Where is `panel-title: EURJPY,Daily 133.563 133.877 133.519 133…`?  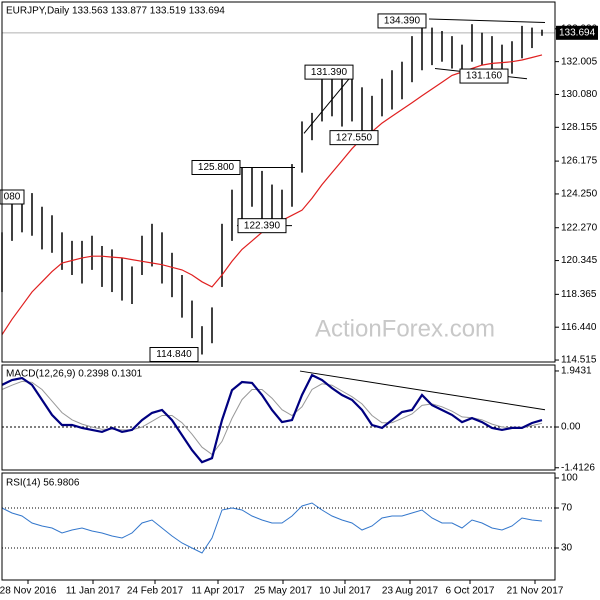
panel-title: EURJPY,Daily 133.563 133.877 133.519 133… is located at coordinates (115, 11).